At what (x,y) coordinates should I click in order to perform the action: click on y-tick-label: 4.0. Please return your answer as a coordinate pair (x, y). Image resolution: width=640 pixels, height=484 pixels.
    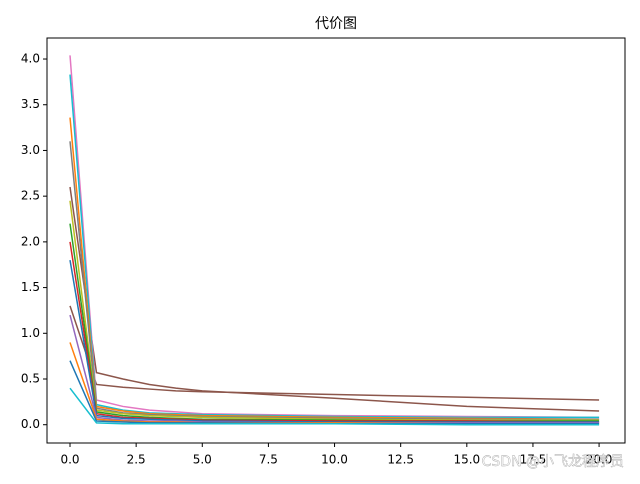
    Looking at the image, I should click on (30, 59).